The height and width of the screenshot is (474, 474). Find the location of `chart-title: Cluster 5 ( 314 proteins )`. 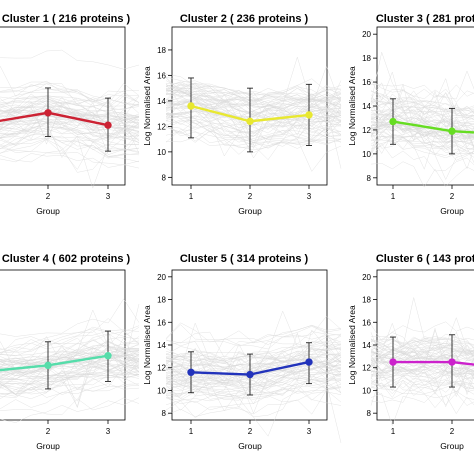

chart-title: Cluster 5 ( 314 proteins ) is located at coordinates (244, 259).